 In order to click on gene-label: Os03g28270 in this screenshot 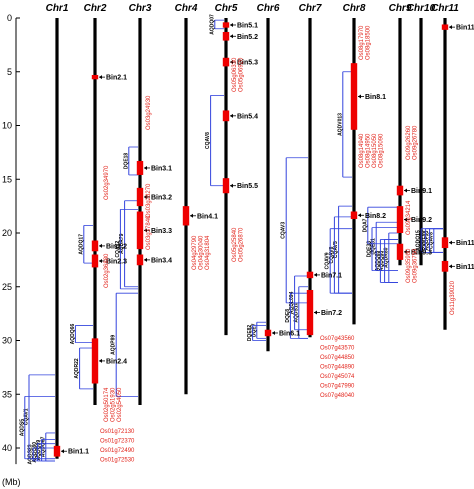, I will do `click(149, 200)`.